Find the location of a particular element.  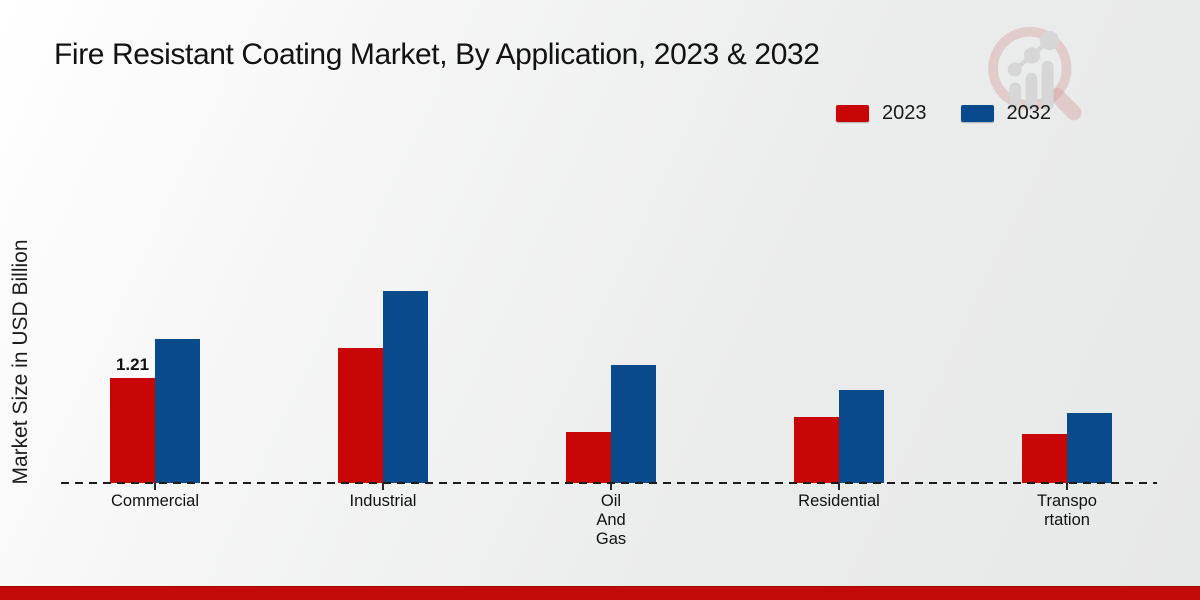

category-label-transportation: Transpo rtation is located at coordinates (1067, 510).